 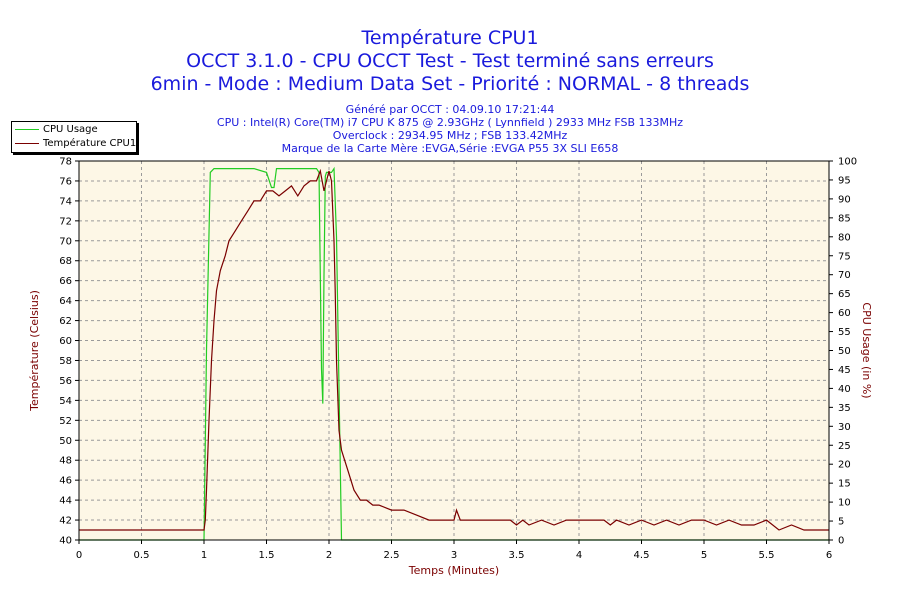 I want to click on y-left-tick-label: 62, so click(x=65, y=321).